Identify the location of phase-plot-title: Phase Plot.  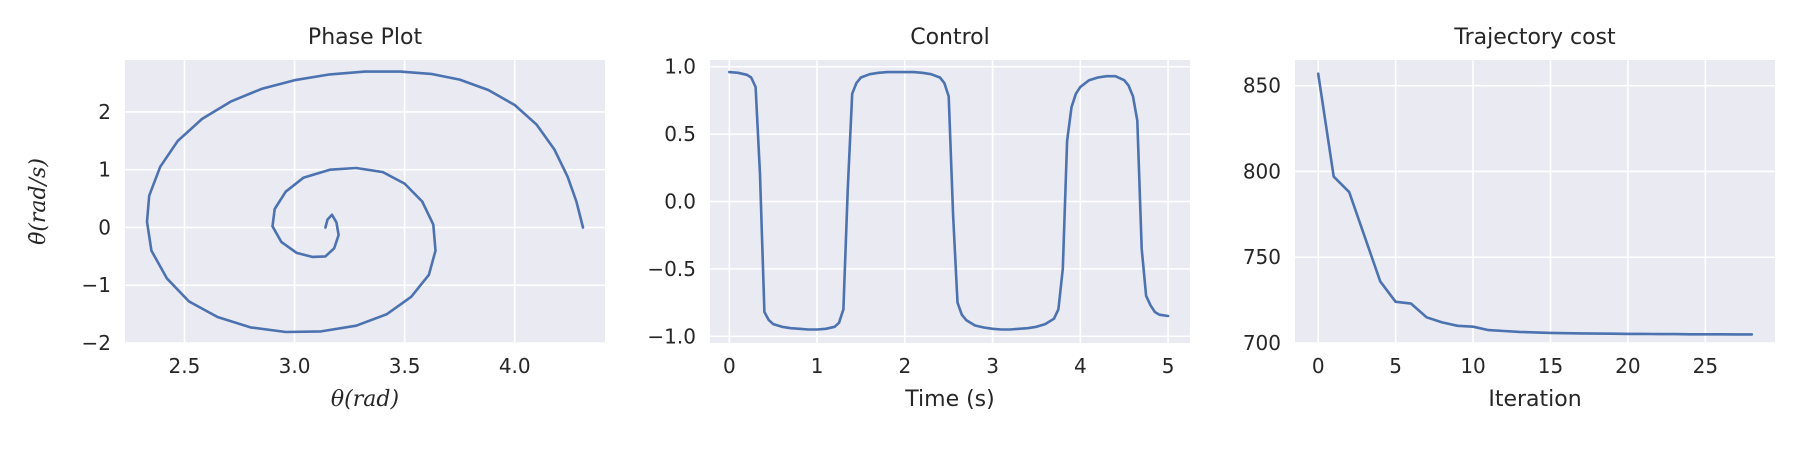
(365, 37).